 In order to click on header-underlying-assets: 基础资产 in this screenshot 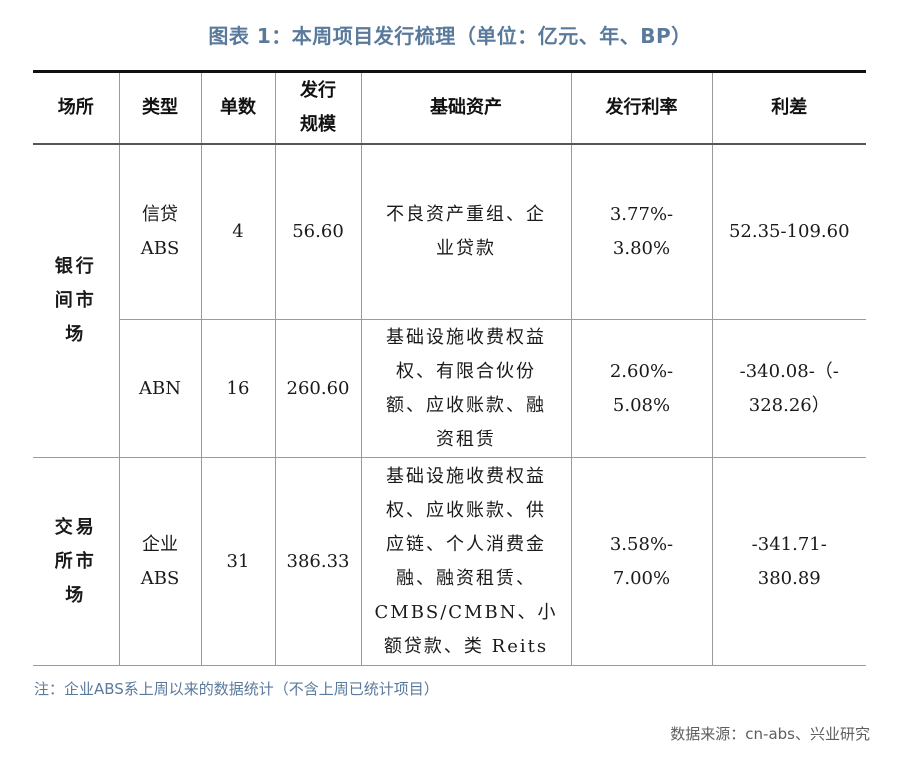, I will do `click(465, 107)`.